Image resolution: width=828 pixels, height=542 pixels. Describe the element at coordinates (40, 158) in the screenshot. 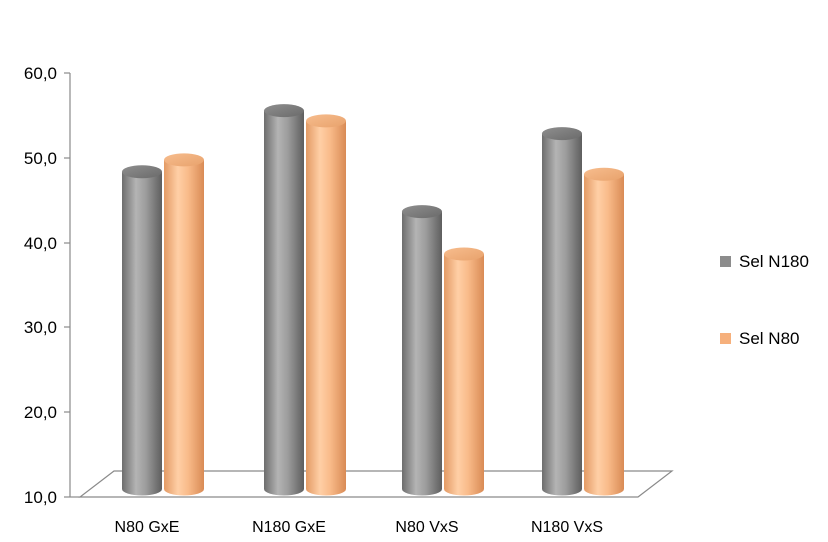

I see `y-tick-label: 50,0` at that location.